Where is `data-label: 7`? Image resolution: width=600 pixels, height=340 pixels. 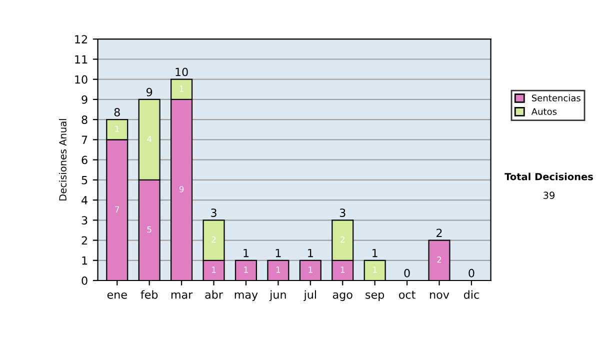 data-label: 7 is located at coordinates (117, 209).